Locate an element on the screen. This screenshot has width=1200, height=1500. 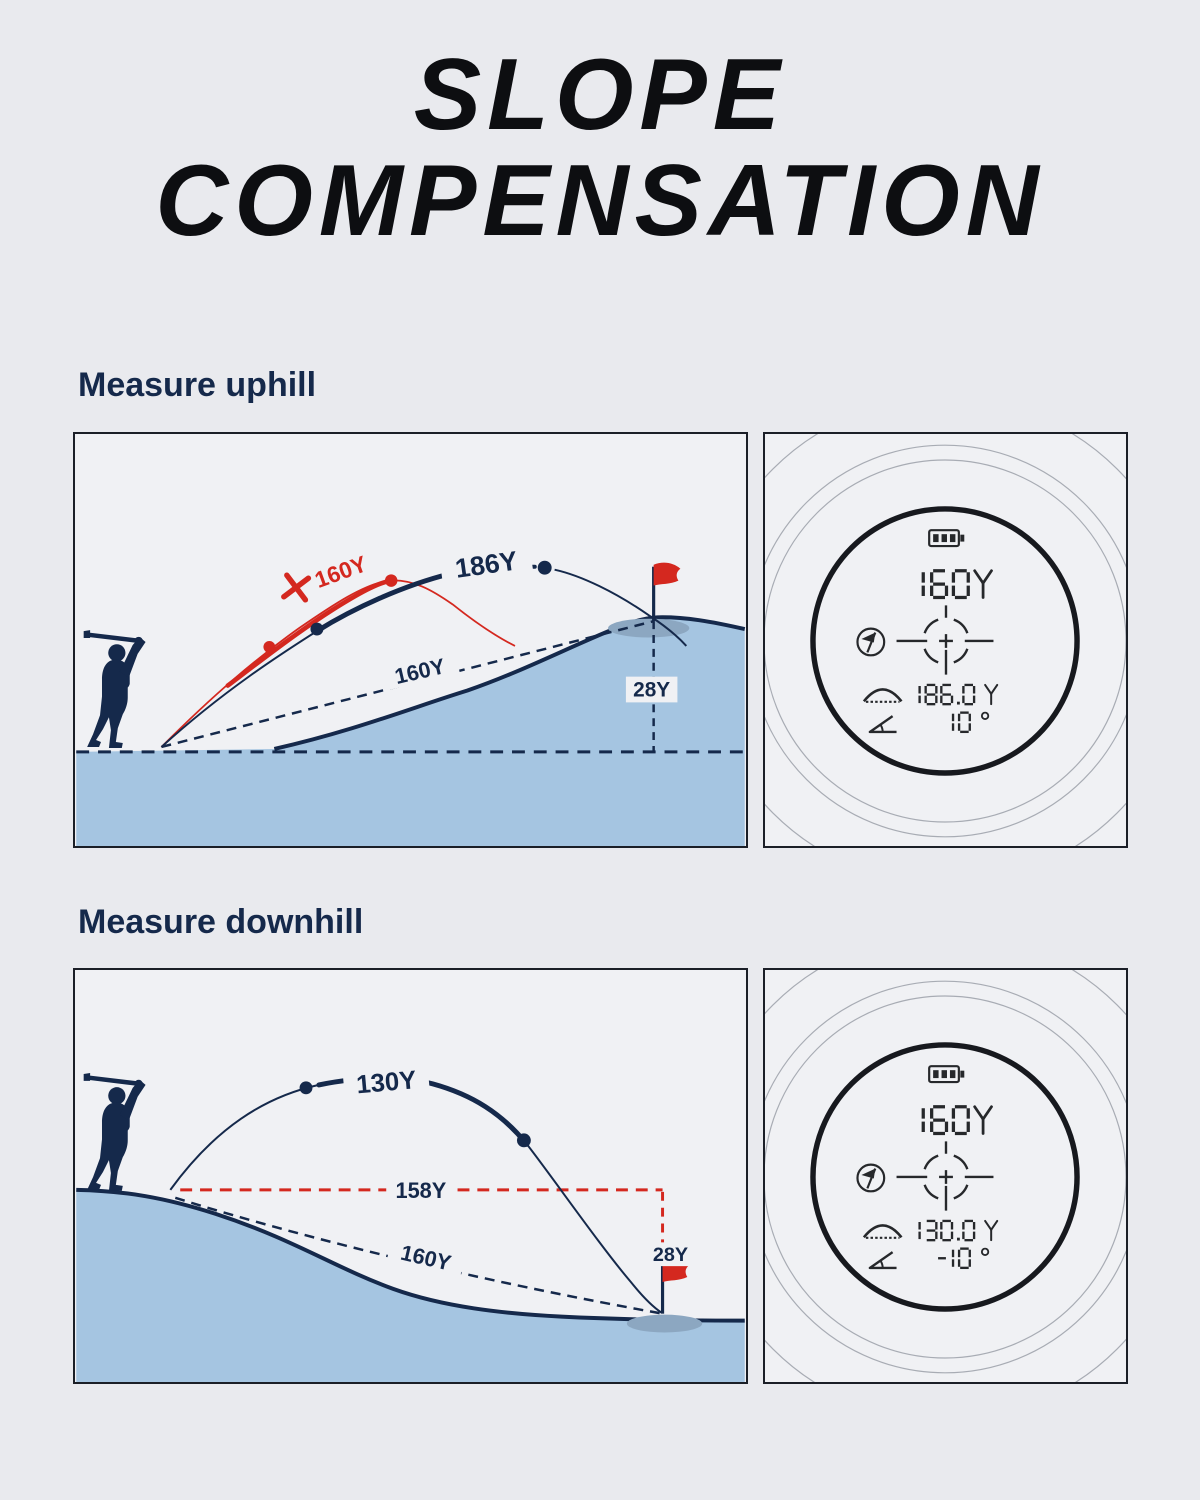
svg-text: 158Y is located at coordinates (420, 1190).